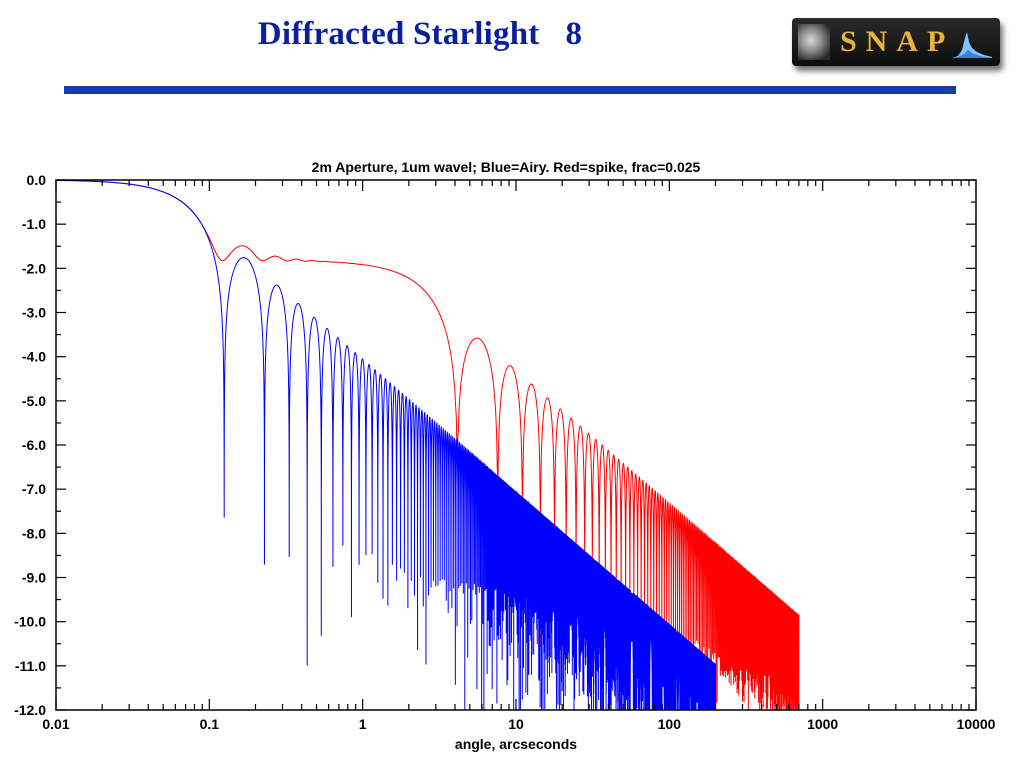 This screenshot has width=1023, height=780. I want to click on y-tick-label: -12.0, so click(30, 710).